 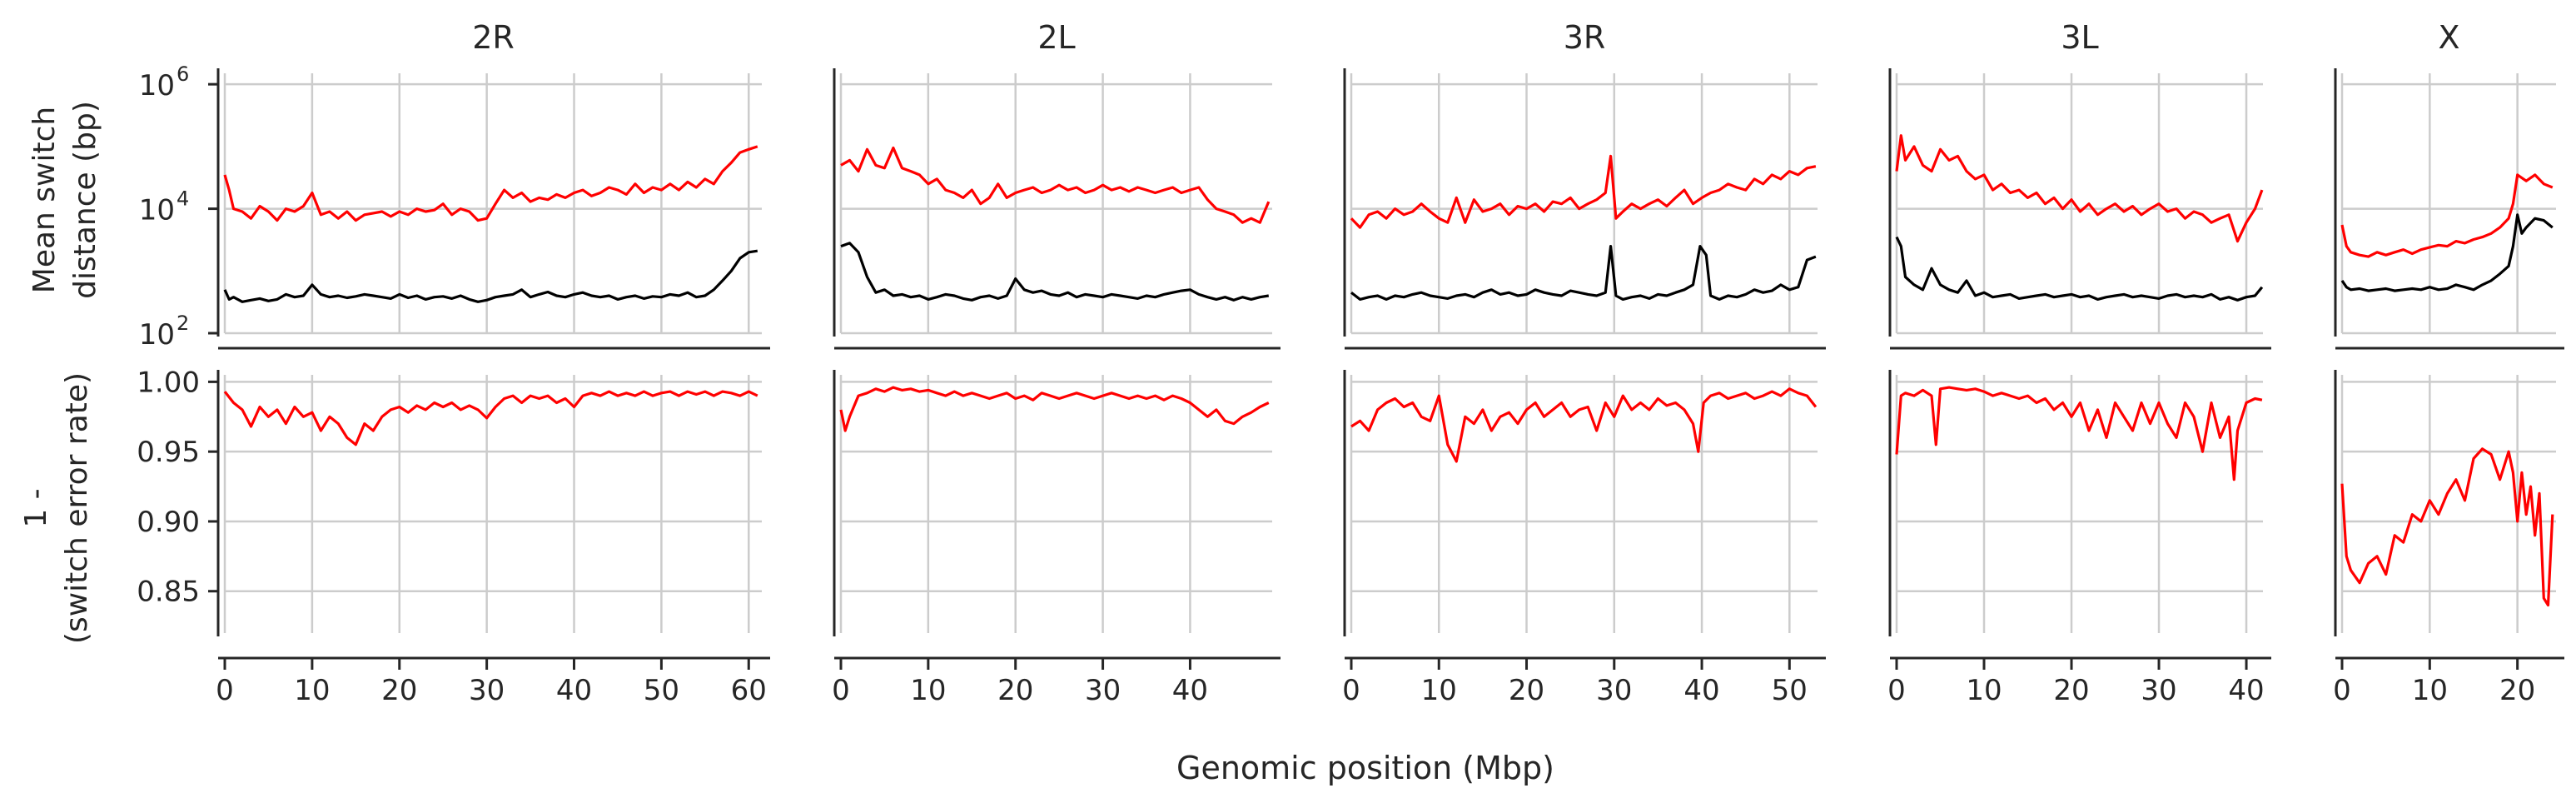 What do you see at coordinates (749, 690) in the screenshot?
I see `x-tick-label: 60` at bounding box center [749, 690].